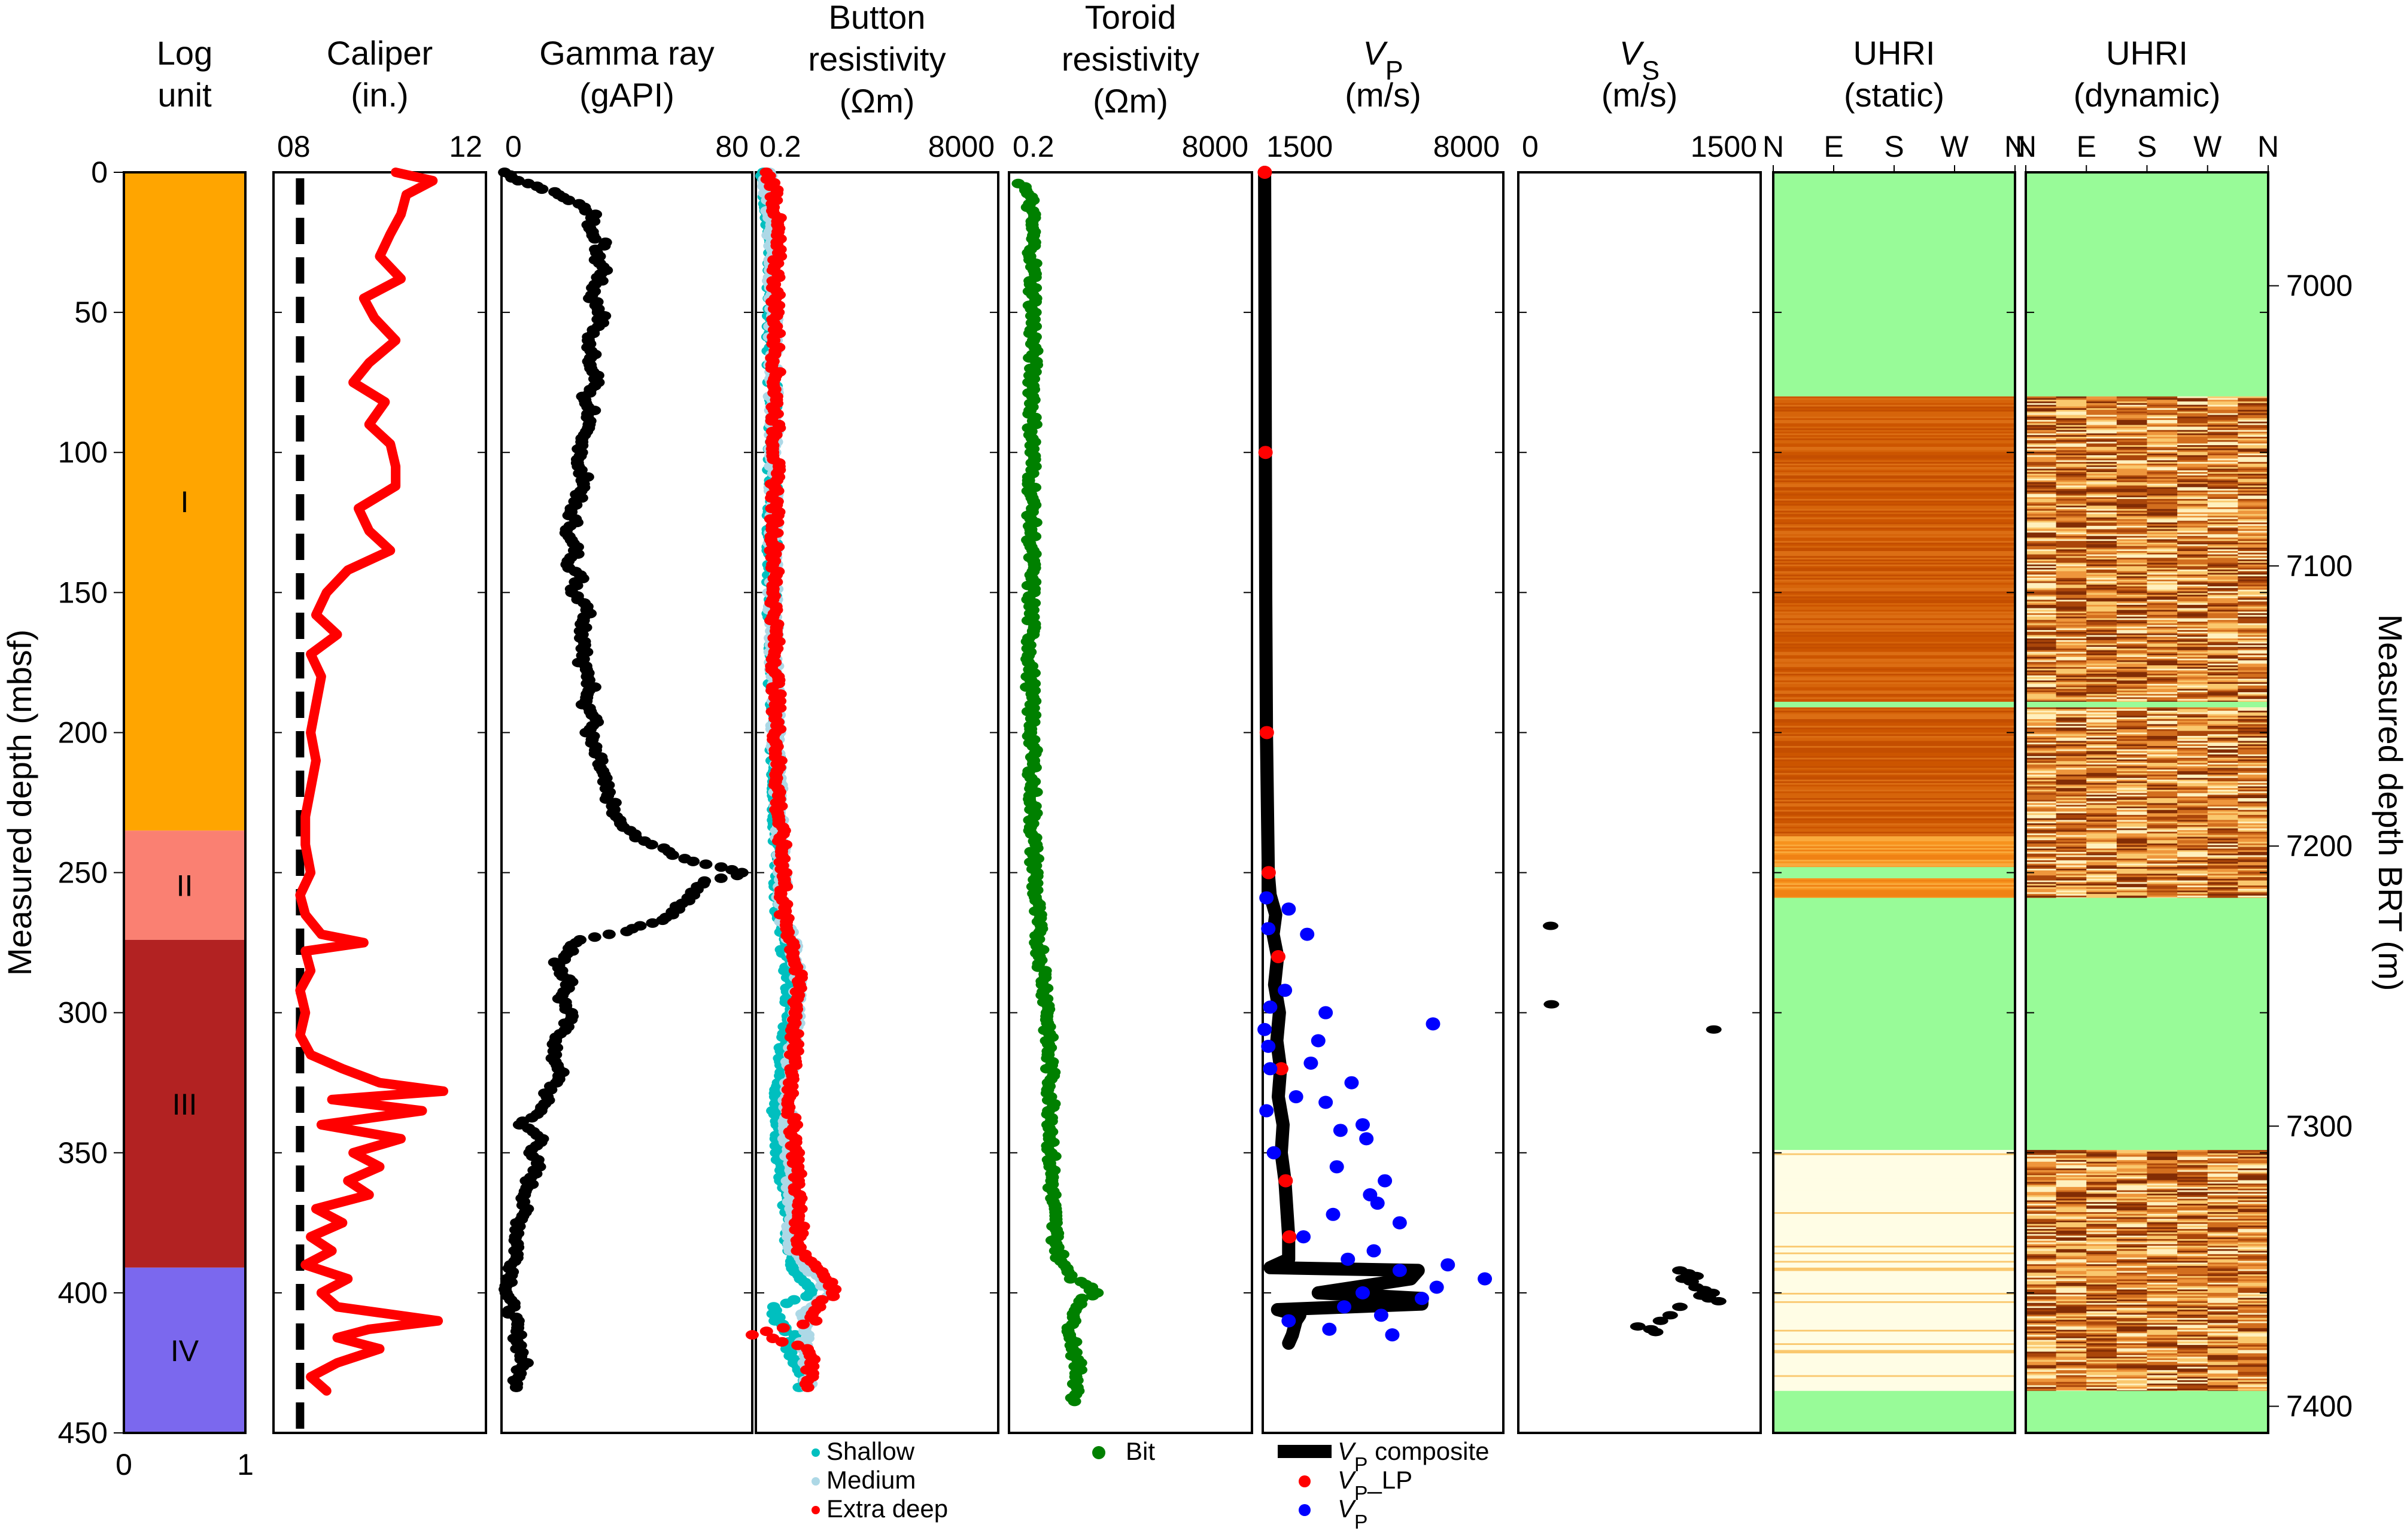  I want to click on track-title: (static), so click(1894, 95).